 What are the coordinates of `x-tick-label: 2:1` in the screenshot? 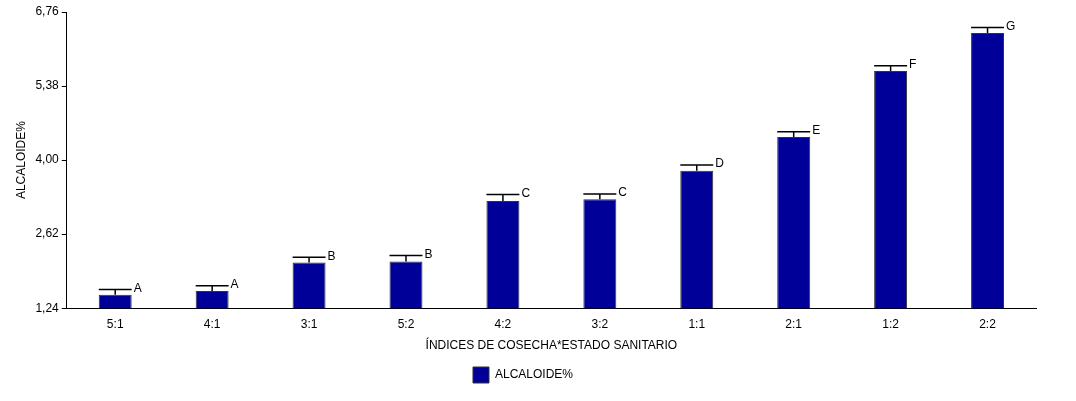 It's located at (794, 323).